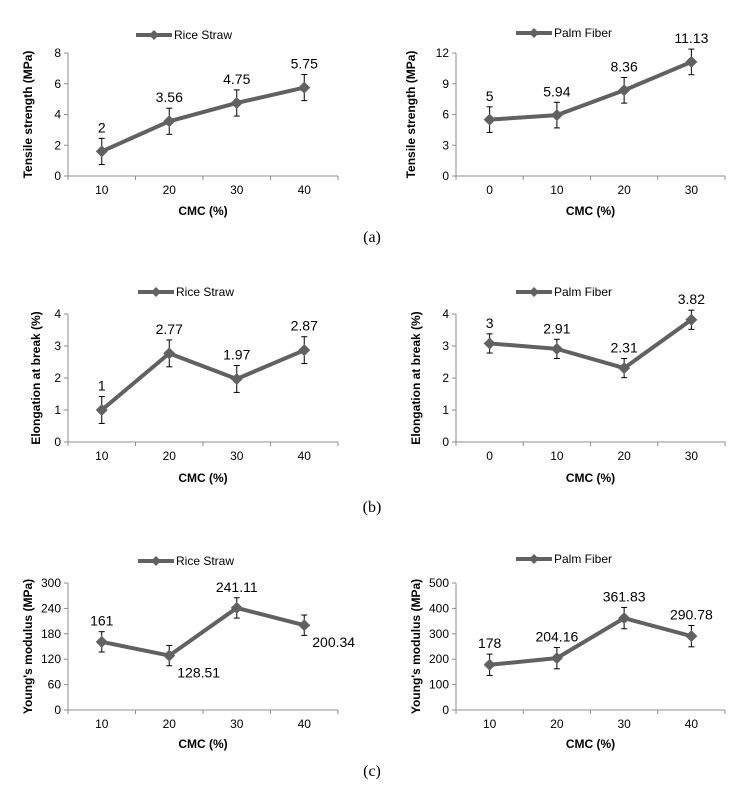 This screenshot has width=745, height=789. I want to click on y-tick-label: 12, so click(443, 53).